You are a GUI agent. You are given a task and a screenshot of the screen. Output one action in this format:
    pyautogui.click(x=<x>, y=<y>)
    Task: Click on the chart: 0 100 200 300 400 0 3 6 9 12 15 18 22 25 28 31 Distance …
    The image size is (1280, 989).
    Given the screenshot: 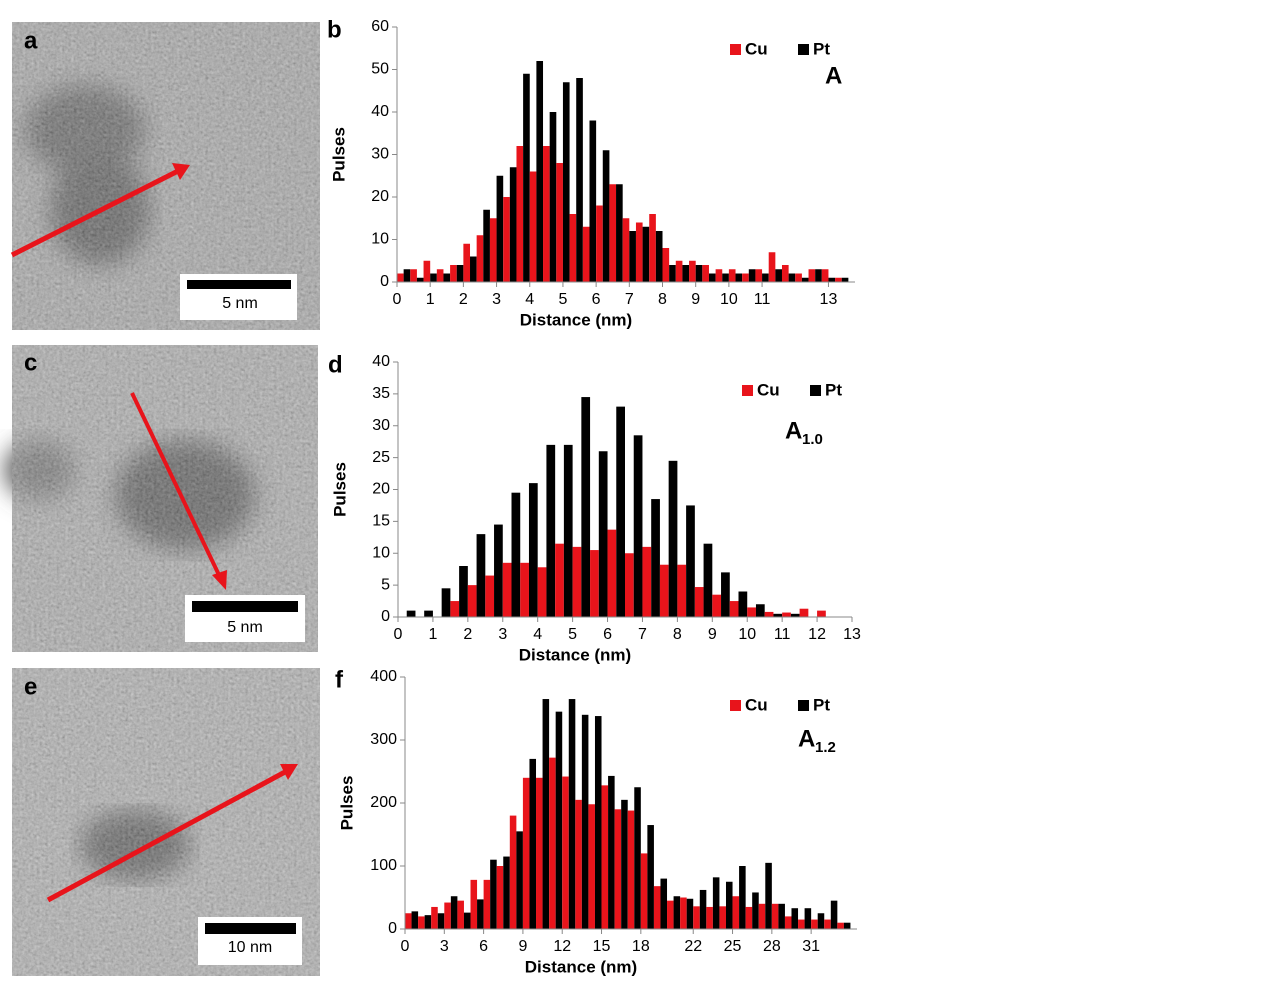 What is the action you would take?
    pyautogui.click(x=596, y=821)
    